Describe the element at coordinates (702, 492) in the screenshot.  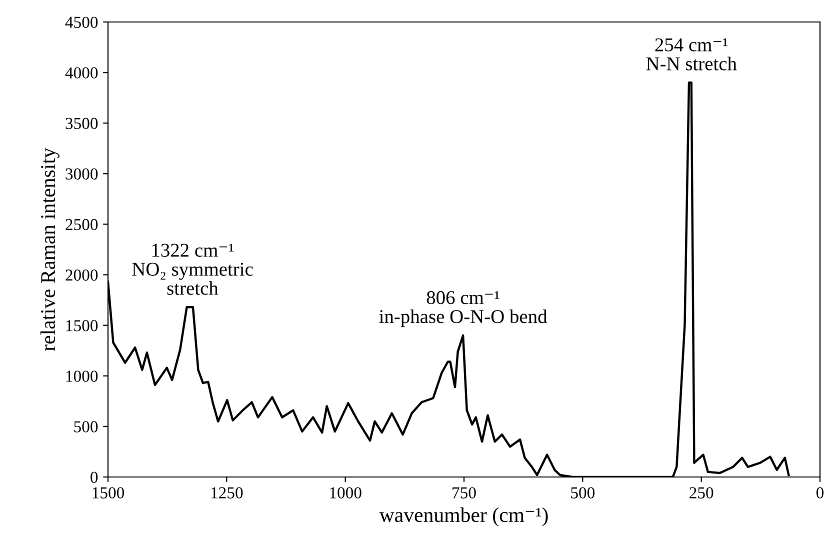
I see `x-tick-label: 250` at that location.